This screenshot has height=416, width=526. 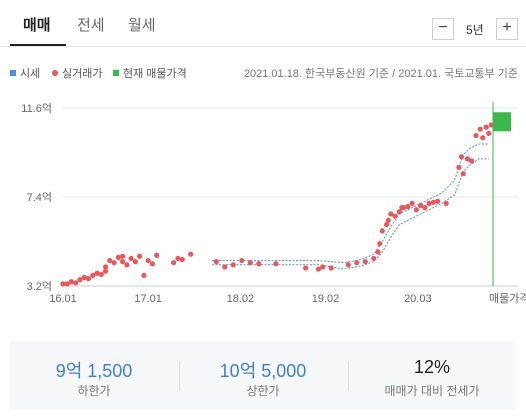 I want to click on legend-market-swatch, so click(x=13, y=73).